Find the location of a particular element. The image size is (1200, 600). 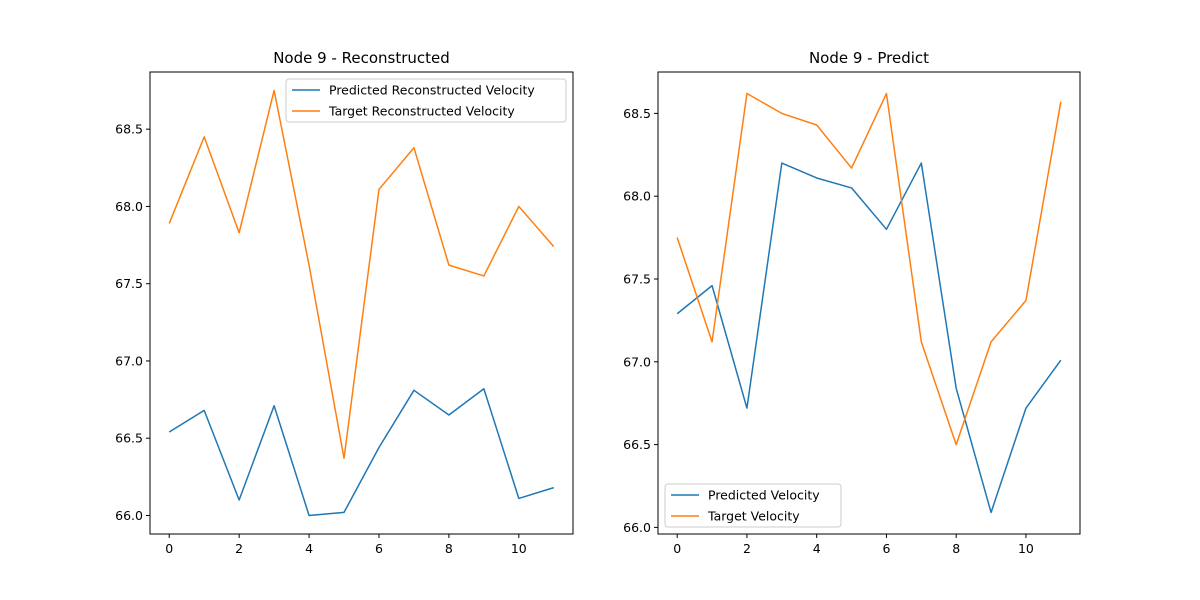

legend-entry: Predicted Reconstructed Velocity is located at coordinates (432, 90).